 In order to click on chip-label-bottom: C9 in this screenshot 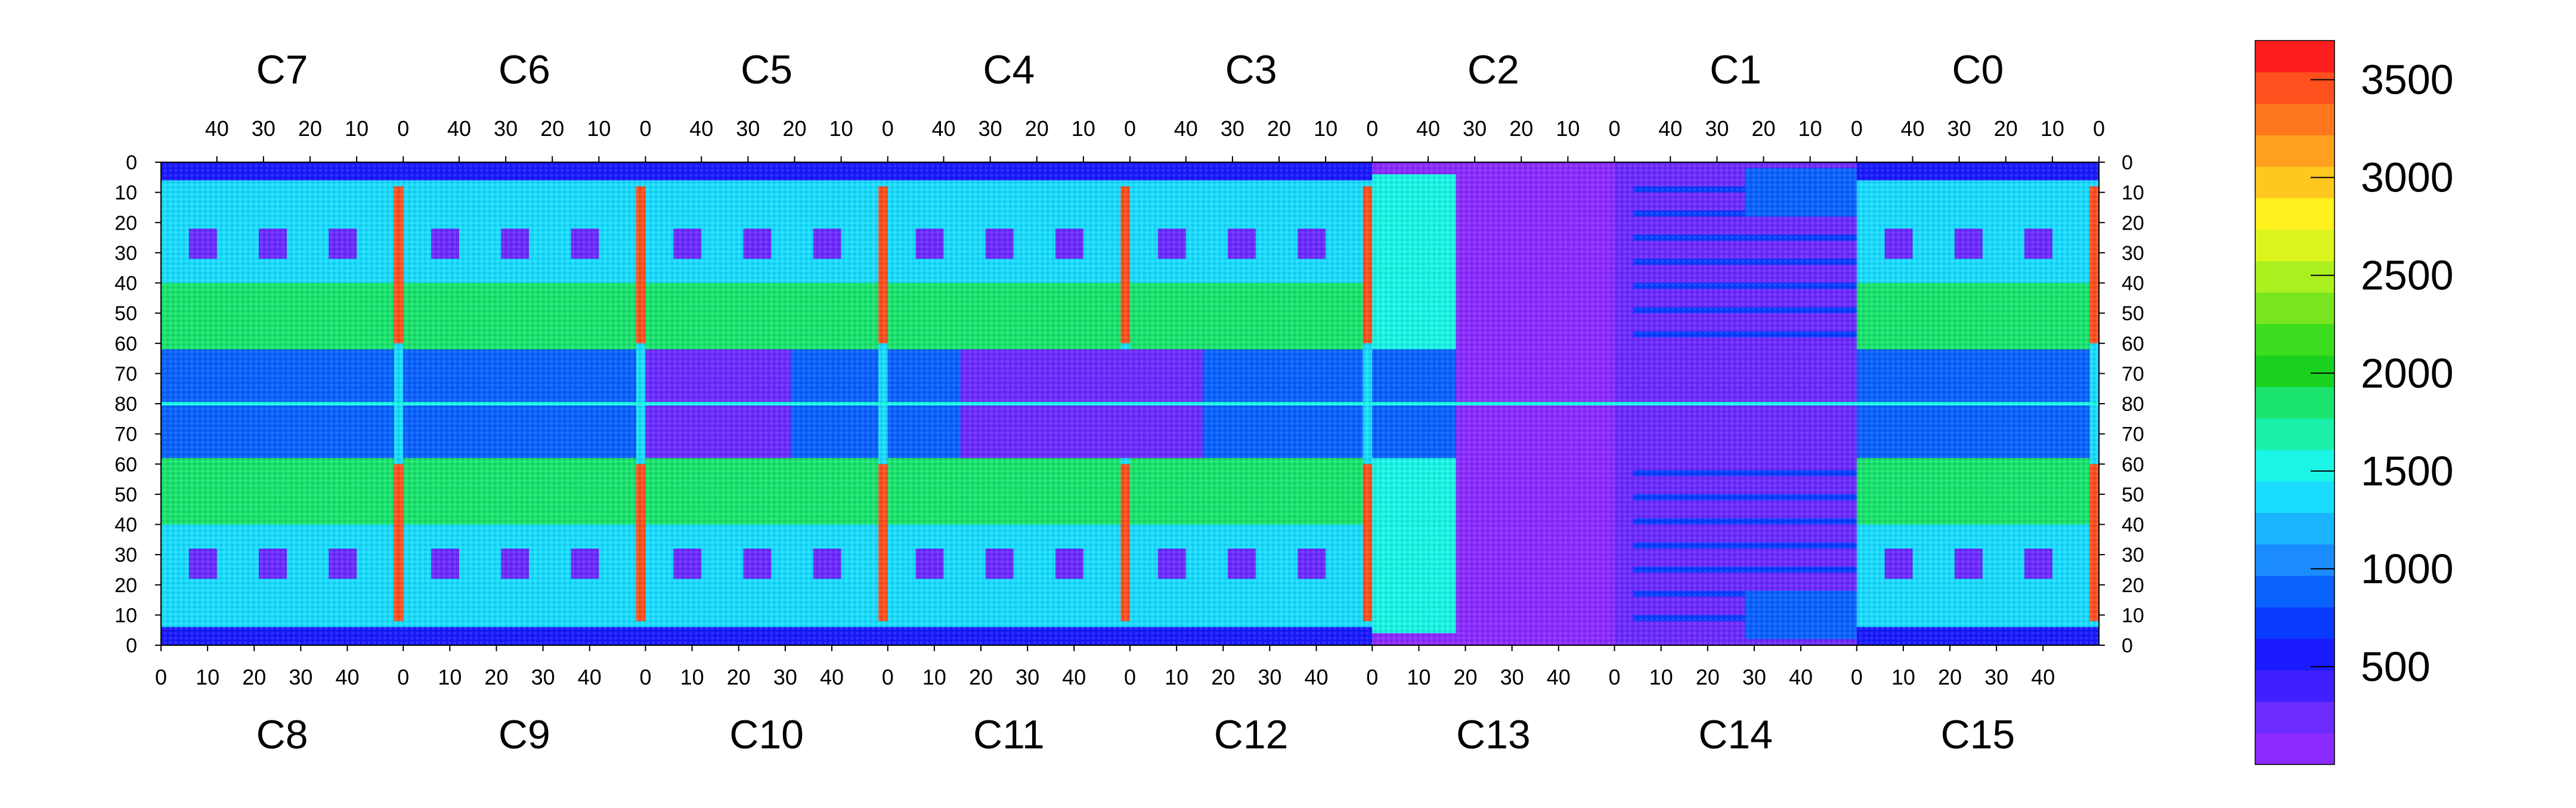, I will do `click(524, 734)`.